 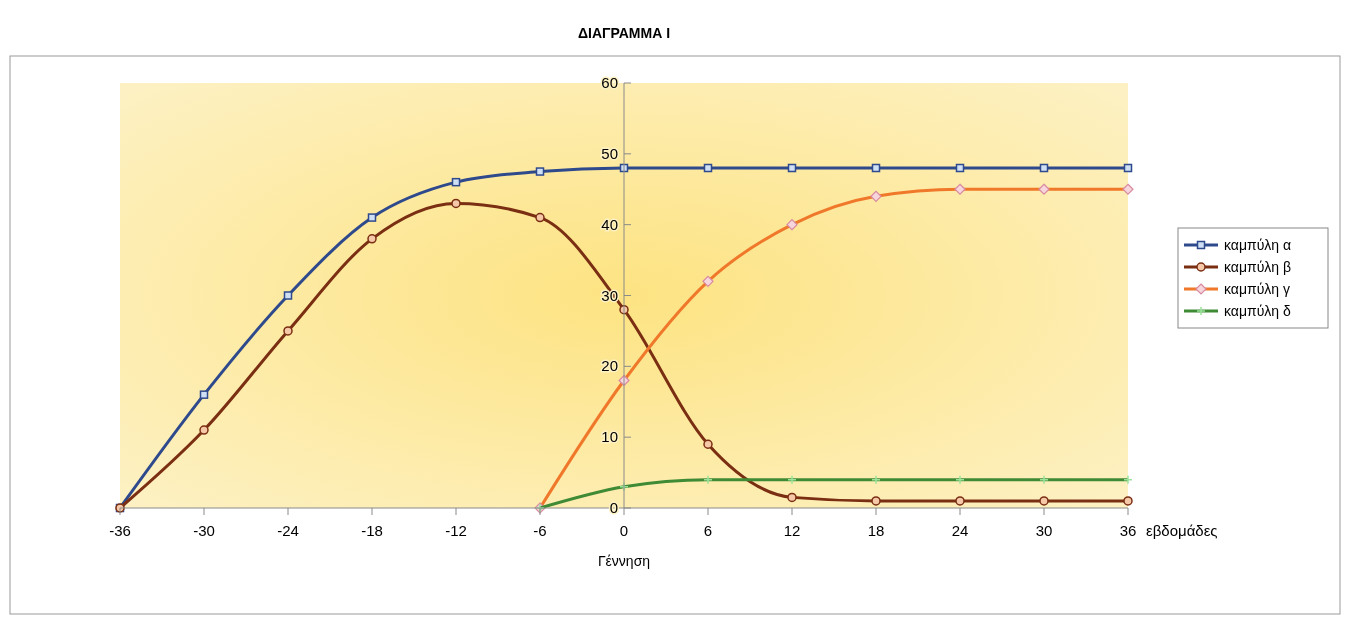 What do you see at coordinates (456, 530) in the screenshot?
I see `x-tick-label: -12` at bounding box center [456, 530].